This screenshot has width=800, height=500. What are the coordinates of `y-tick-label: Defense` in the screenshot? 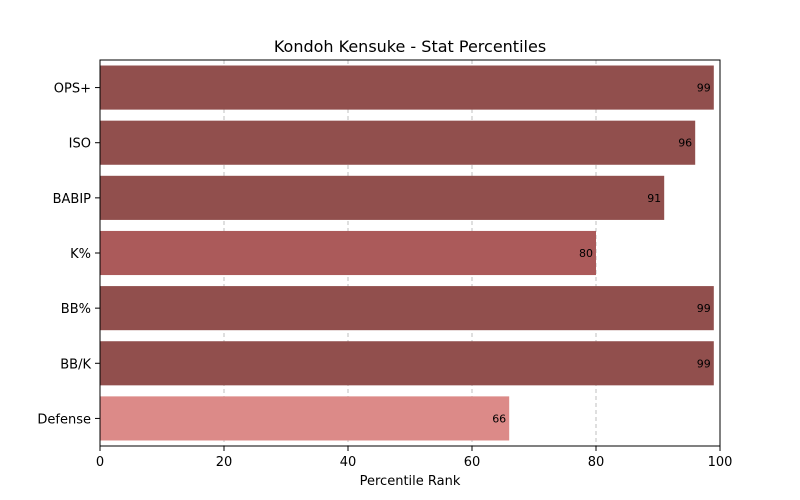 It's located at (64, 419).